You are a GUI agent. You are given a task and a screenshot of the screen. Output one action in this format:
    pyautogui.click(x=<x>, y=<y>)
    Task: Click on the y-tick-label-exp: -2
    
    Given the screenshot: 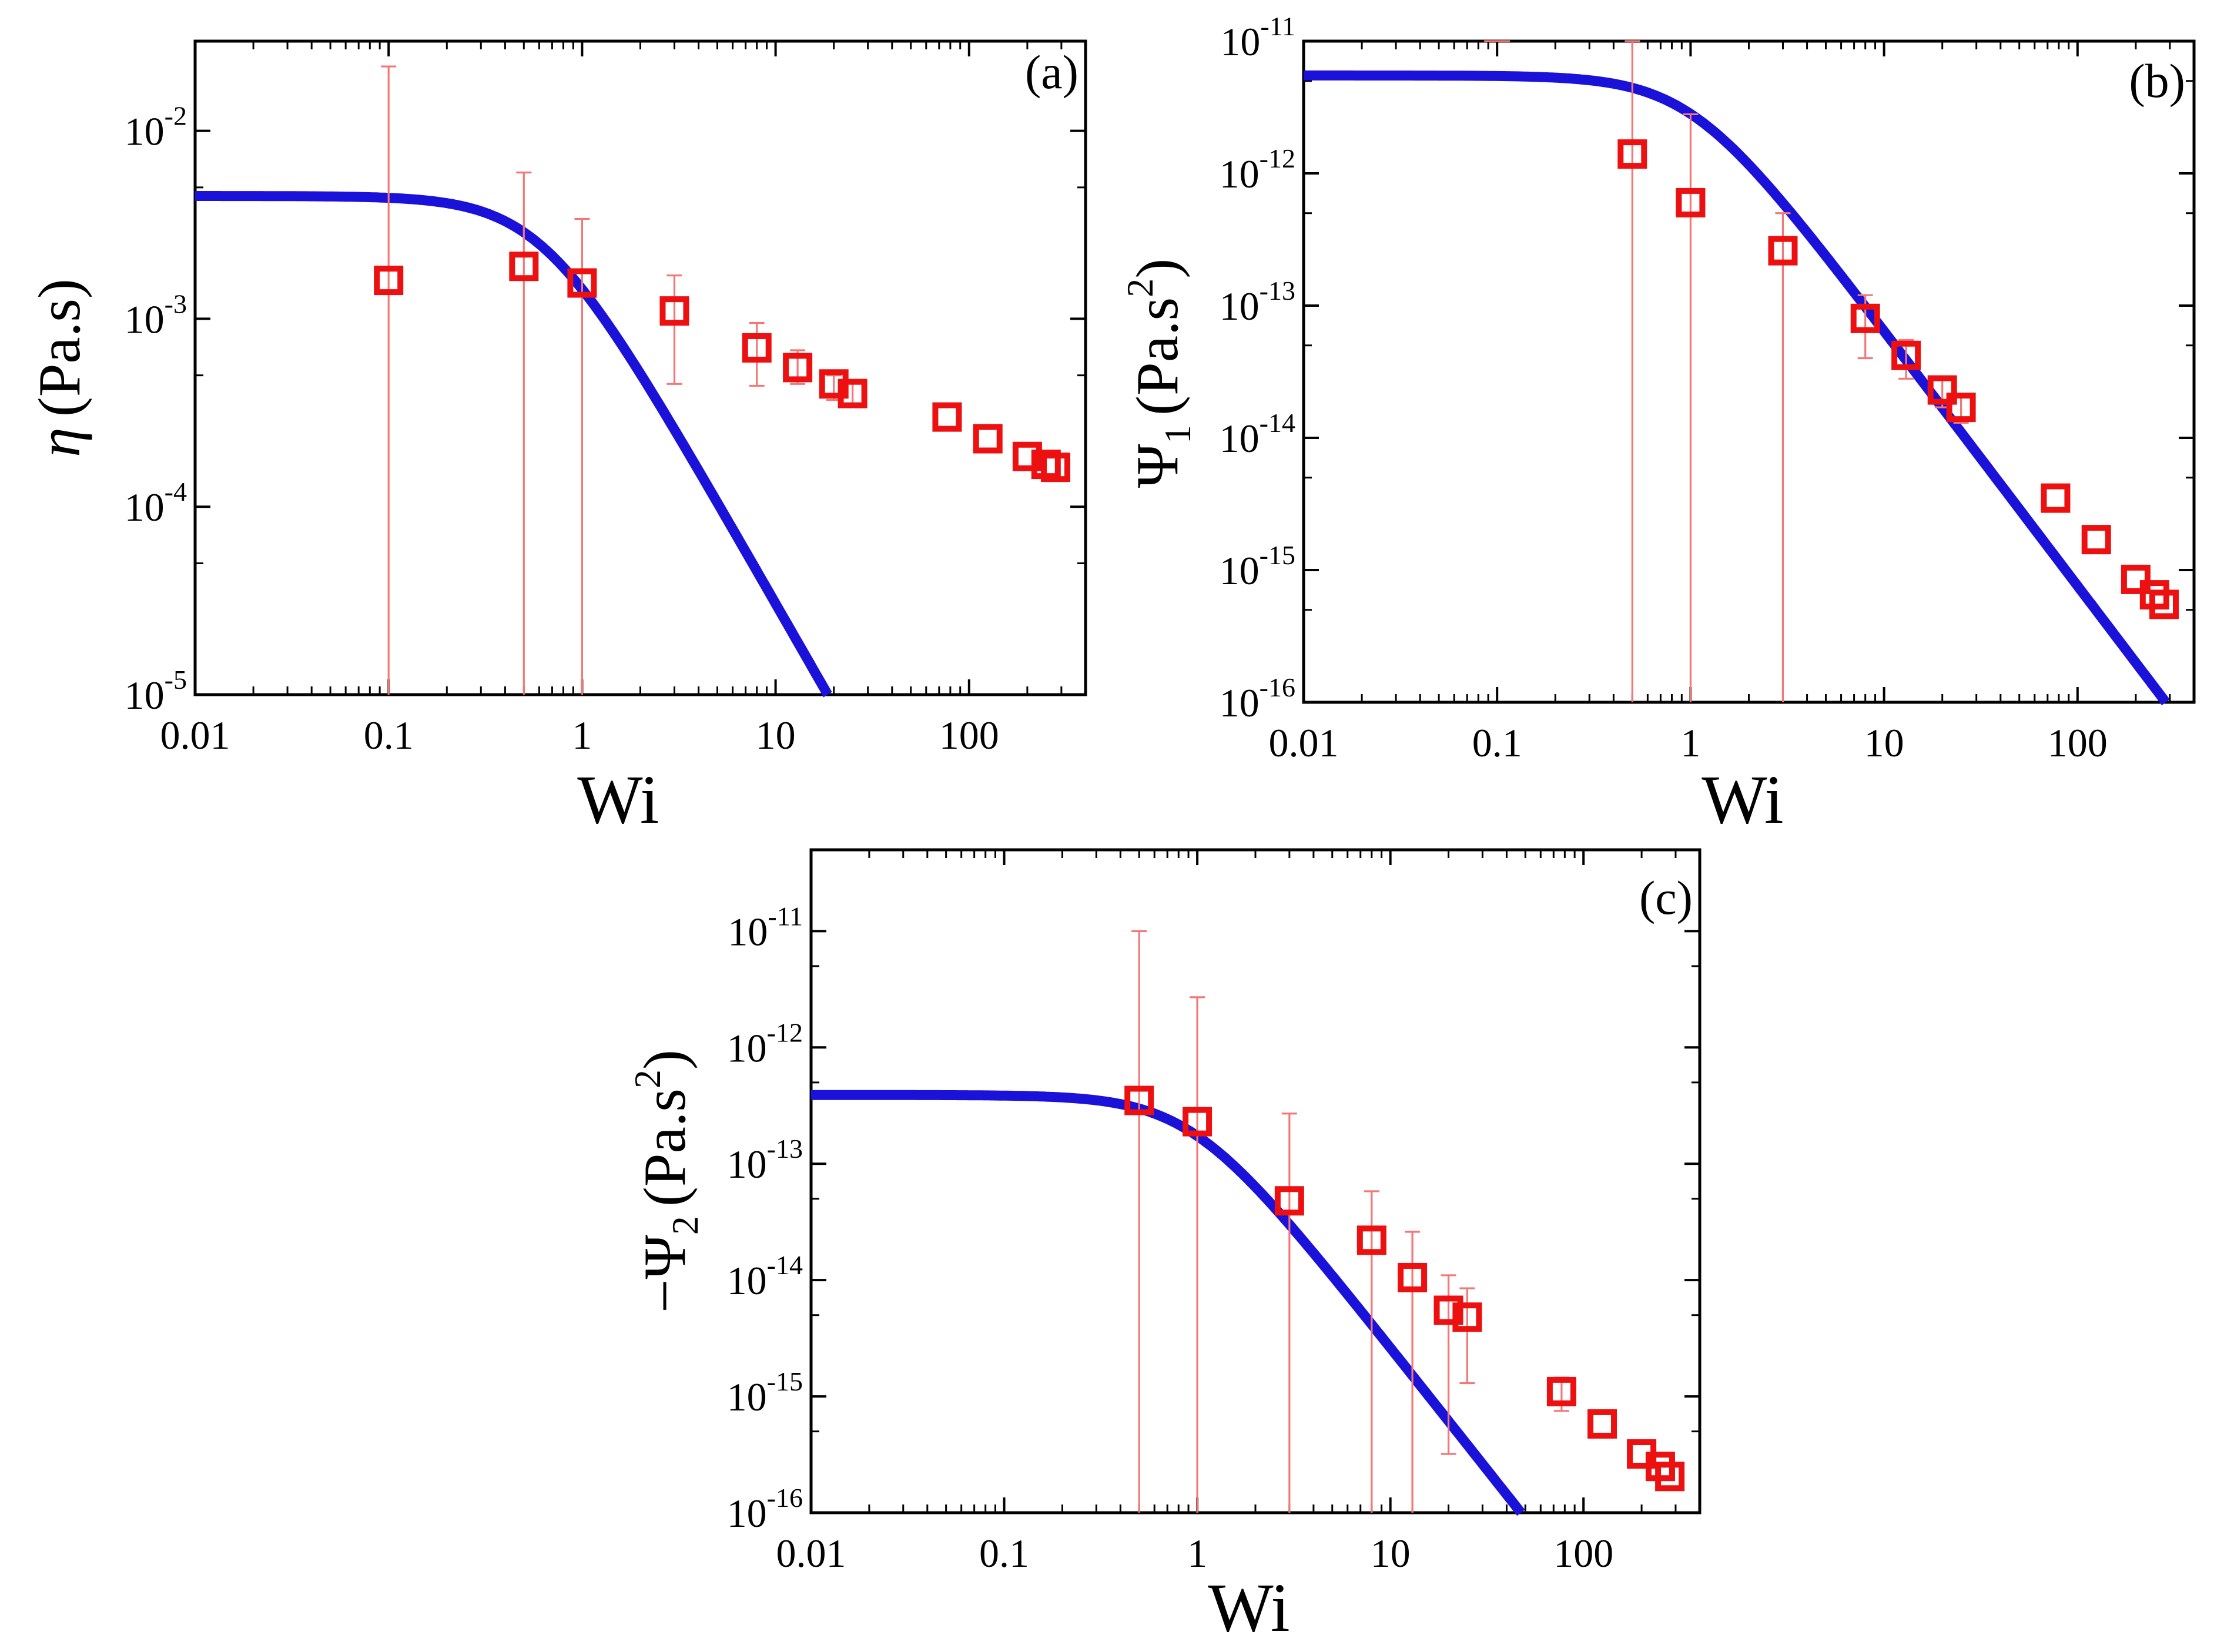 What is the action you would take?
    pyautogui.click(x=176, y=116)
    